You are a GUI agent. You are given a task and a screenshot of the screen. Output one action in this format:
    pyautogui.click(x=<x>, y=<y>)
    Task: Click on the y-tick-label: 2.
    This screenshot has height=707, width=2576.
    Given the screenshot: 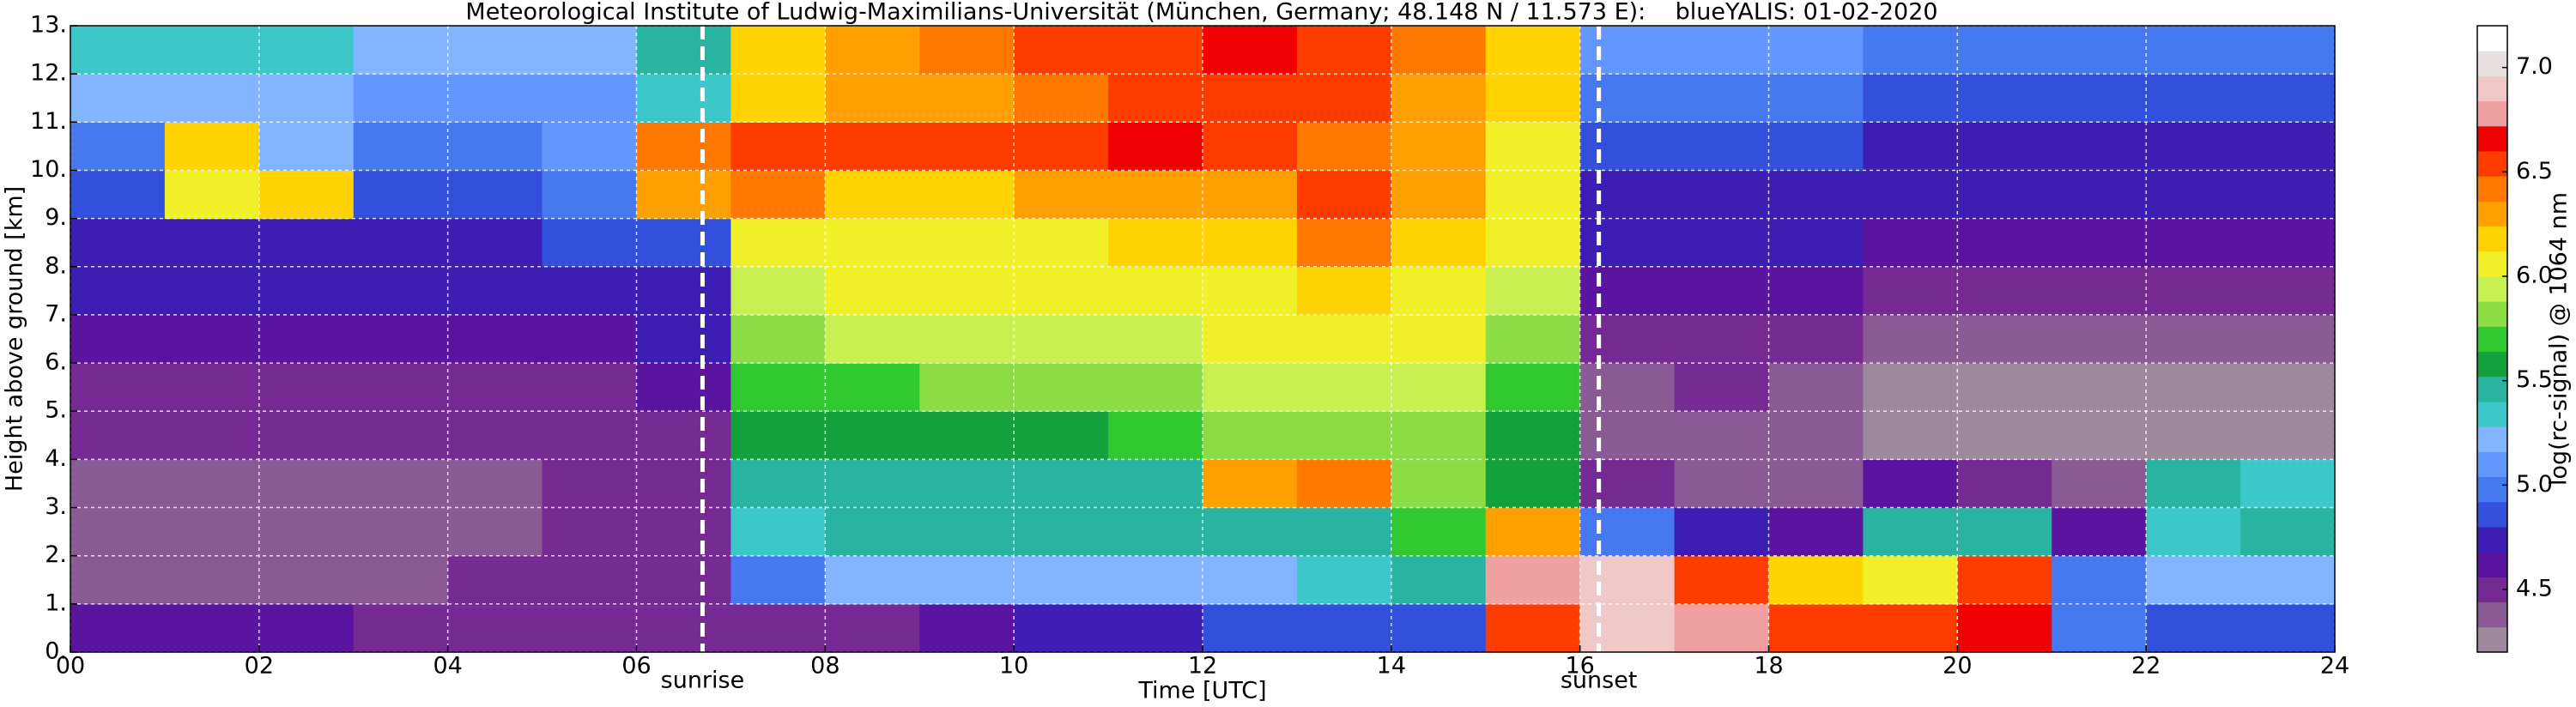 What is the action you would take?
    pyautogui.click(x=56, y=554)
    